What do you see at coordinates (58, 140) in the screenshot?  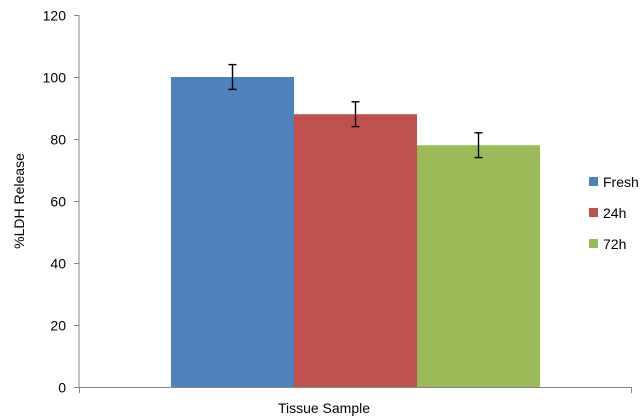 I see `y-tick-label: 80` at bounding box center [58, 140].